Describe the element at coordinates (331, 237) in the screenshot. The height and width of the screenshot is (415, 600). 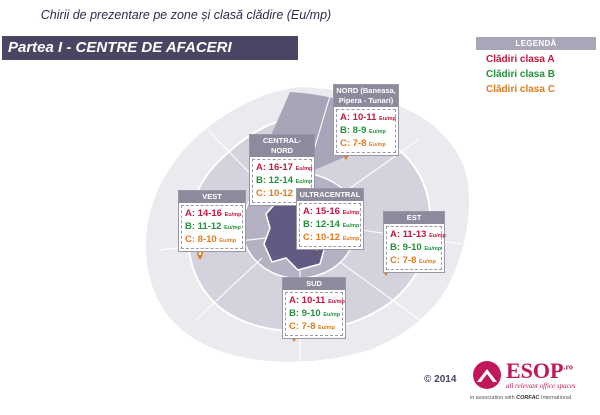
I see `price-class-c: C: 10-12 Eu/mp` at that location.